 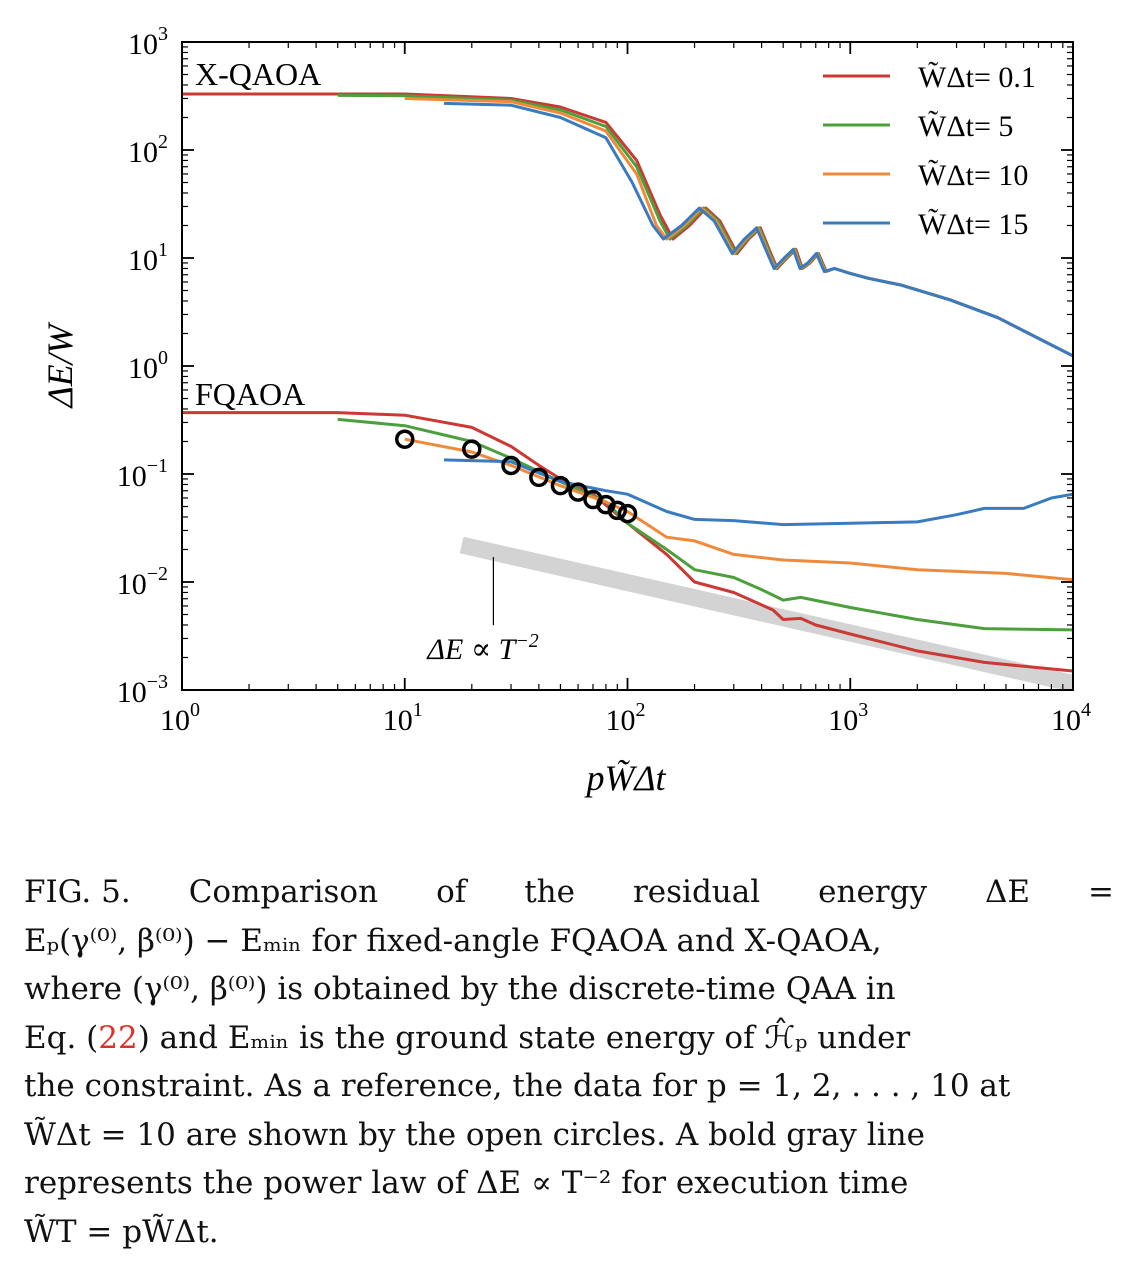 I want to click on legend-label-3: W̃Δt= 15, so click(x=973, y=224).